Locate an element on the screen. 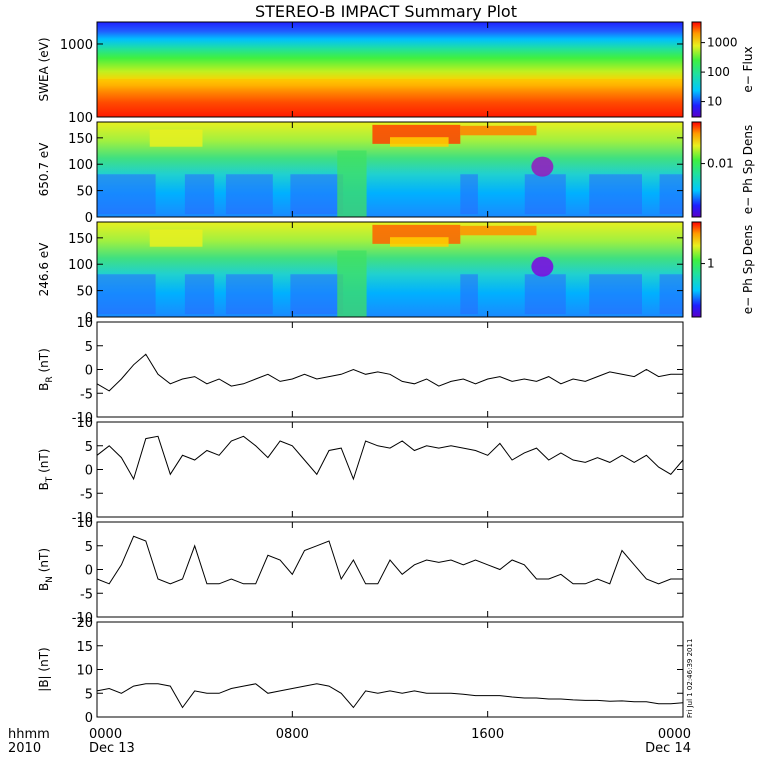 This screenshot has width=780, height=780. swea-colorbar is located at coordinates (696, 69).